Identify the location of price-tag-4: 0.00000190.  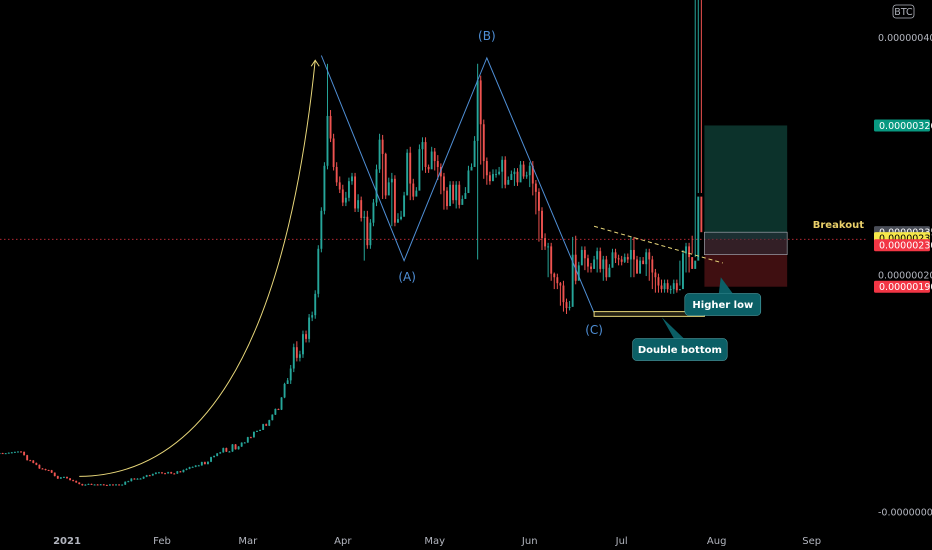
(903, 287).